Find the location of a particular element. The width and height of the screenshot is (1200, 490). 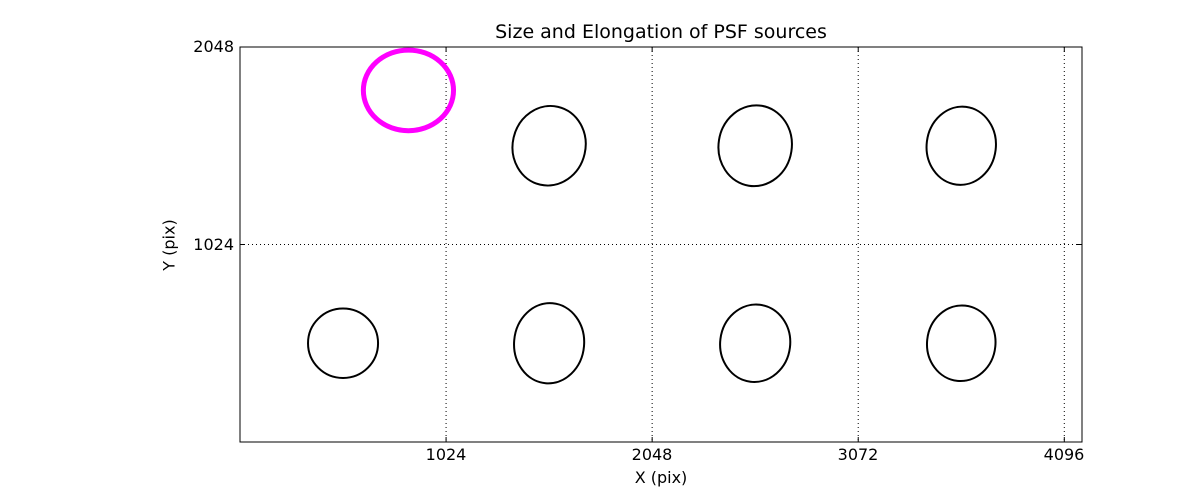

y-axis-label: Y (pix) is located at coordinates (169, 245).